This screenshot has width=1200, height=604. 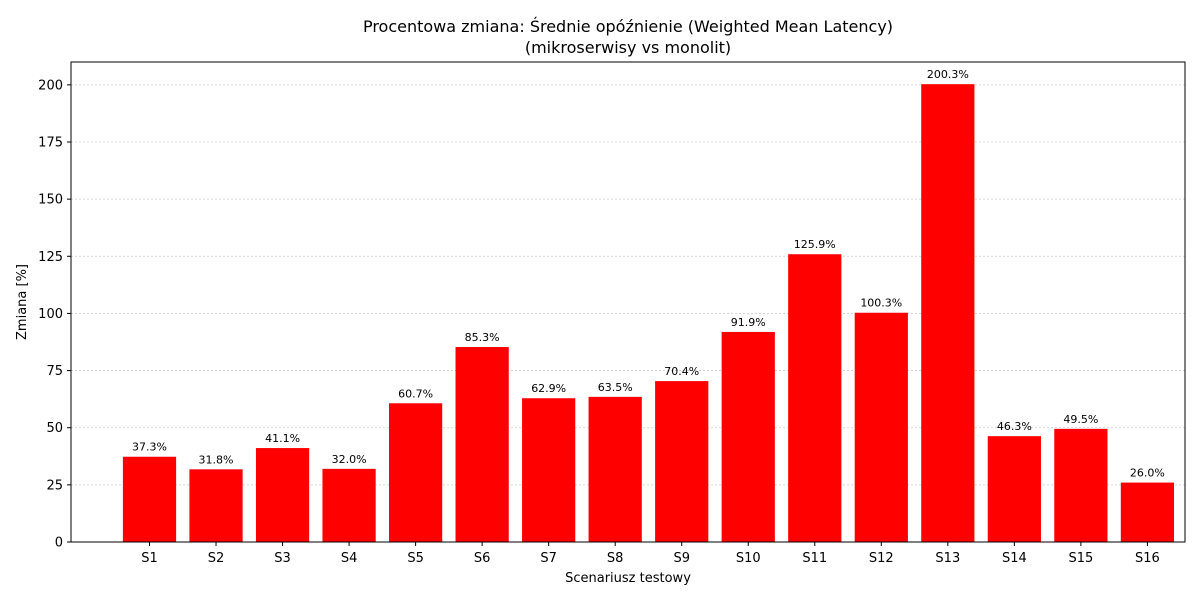 What do you see at coordinates (22, 302) in the screenshot?
I see `y-axis-label: Zmiana [%]` at bounding box center [22, 302].